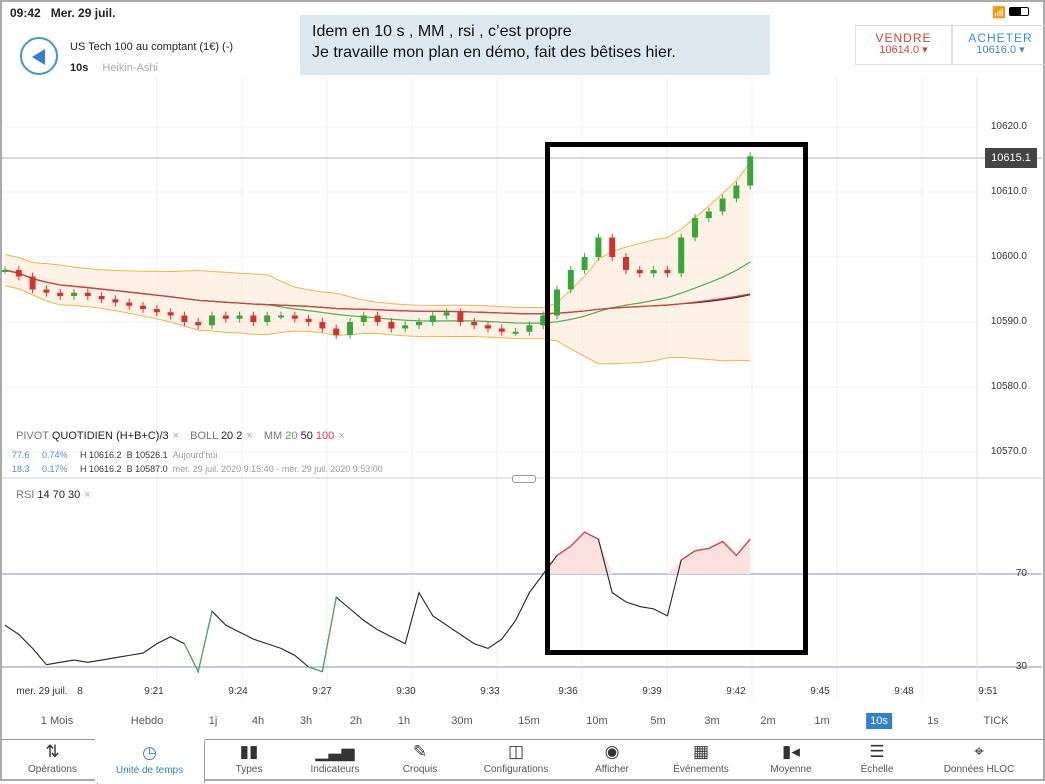  What do you see at coordinates (899, 50) in the screenshot?
I see `sell-price: 10614.0` at bounding box center [899, 50].